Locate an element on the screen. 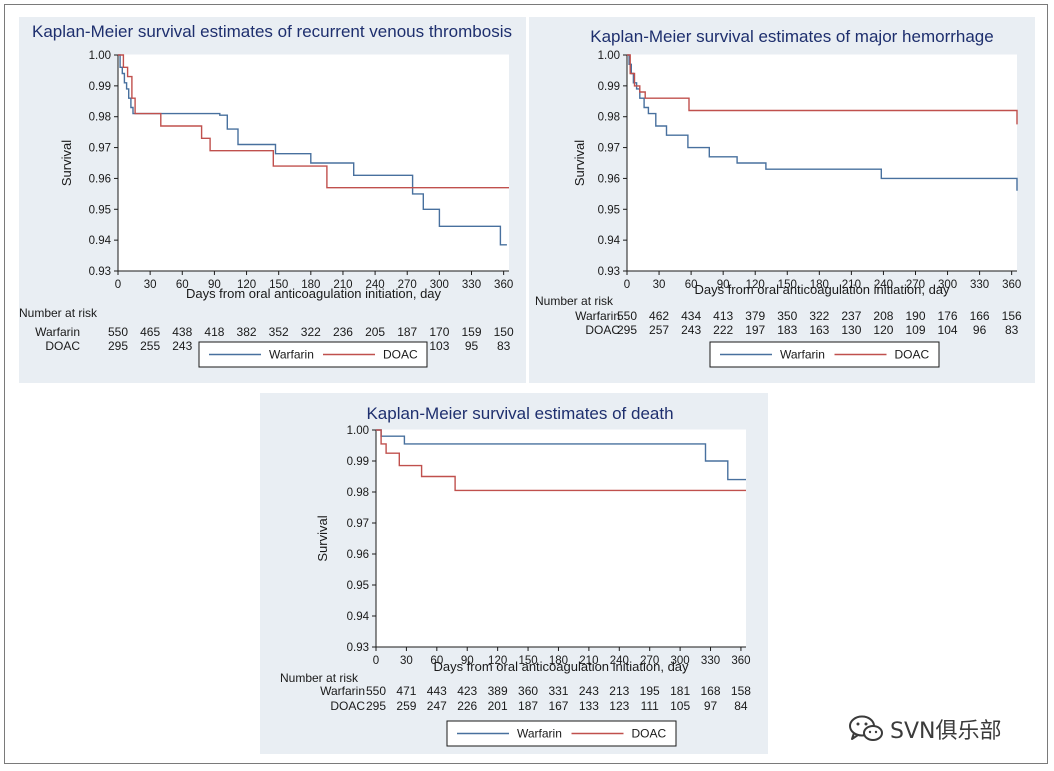 Image resolution: width=1054 pixels, height=771 pixels. y-axis-label: Survival is located at coordinates (66, 163).